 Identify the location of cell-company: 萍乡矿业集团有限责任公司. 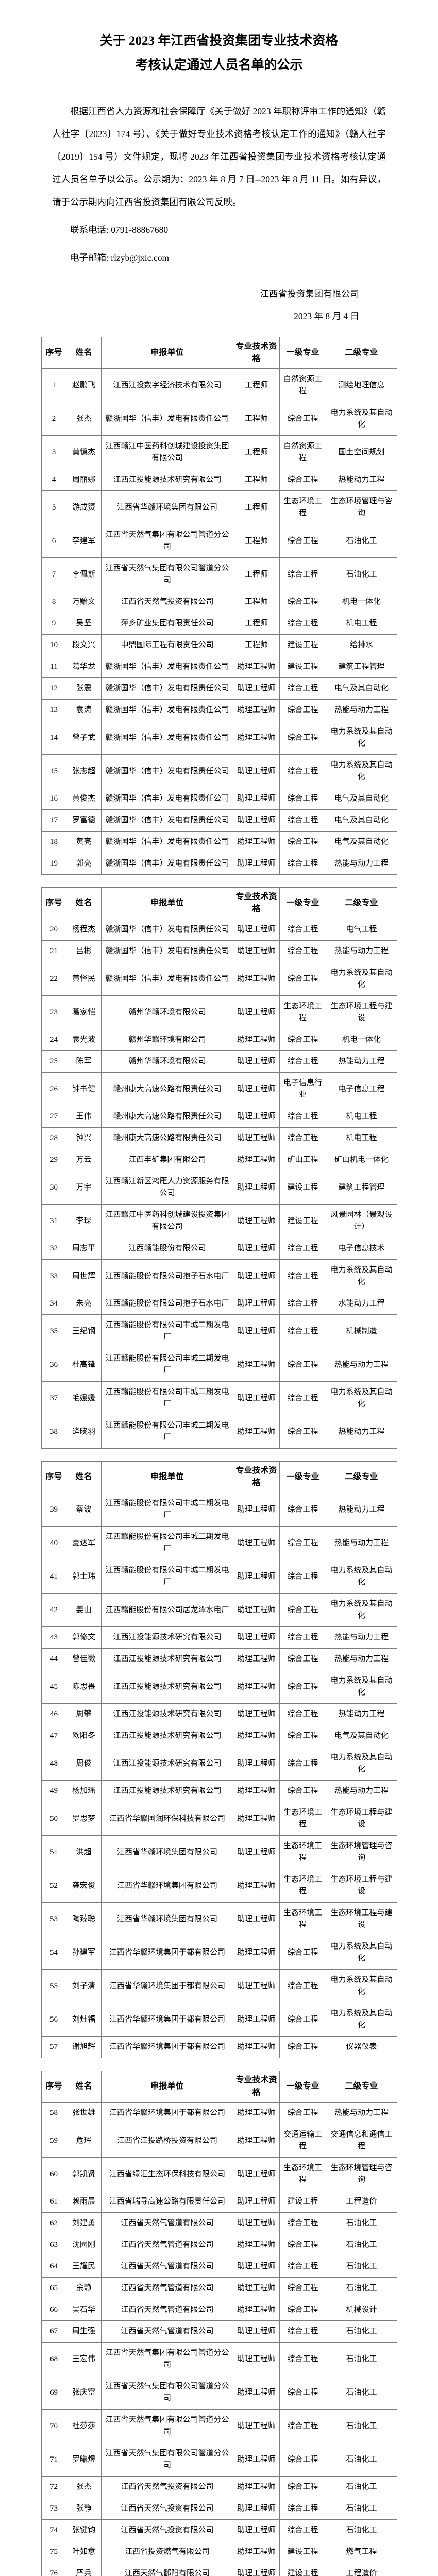
(167, 624).